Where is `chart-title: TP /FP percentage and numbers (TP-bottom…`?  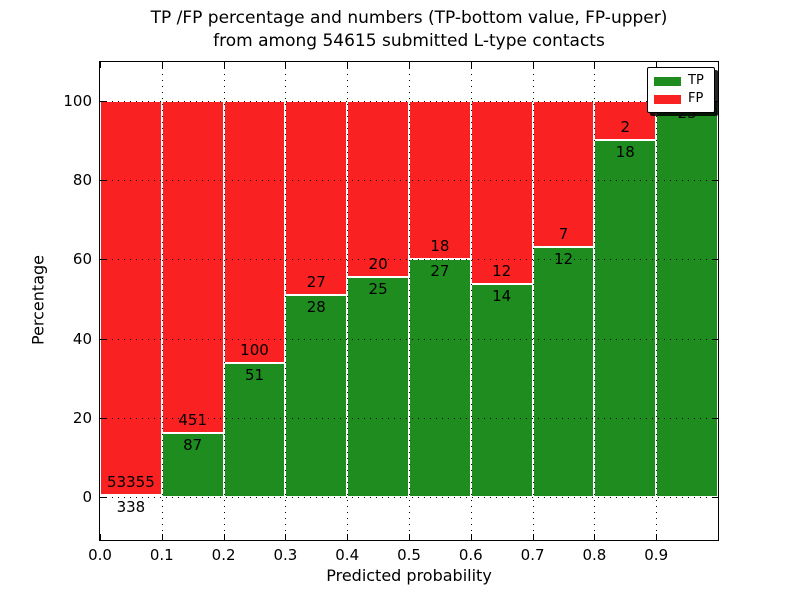
chart-title: TP /FP percentage and numbers (TP-bottom… is located at coordinates (409, 30).